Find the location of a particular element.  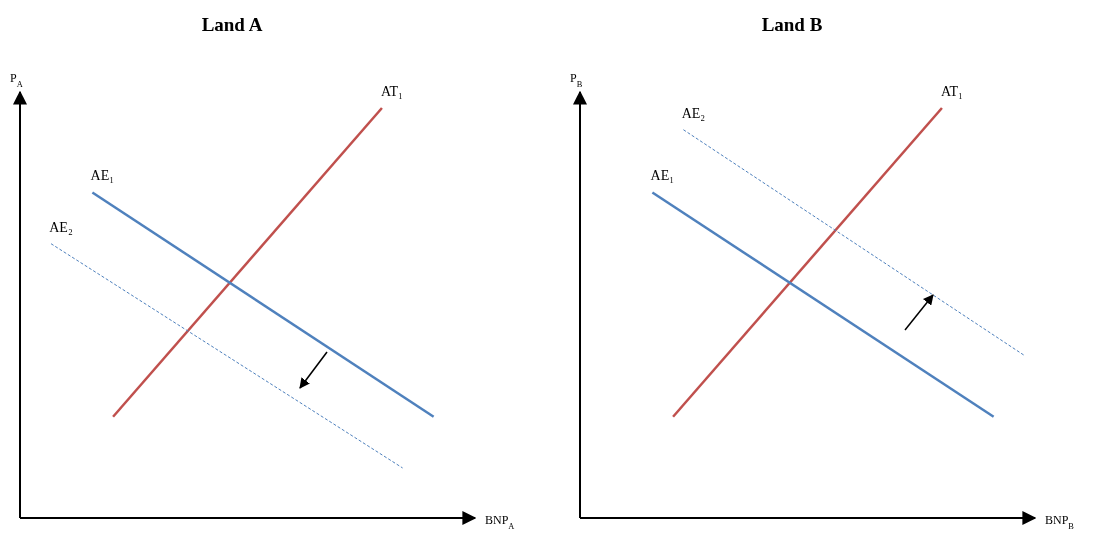

y-axis-title: P$_{B}$ is located at coordinates (576, 80).